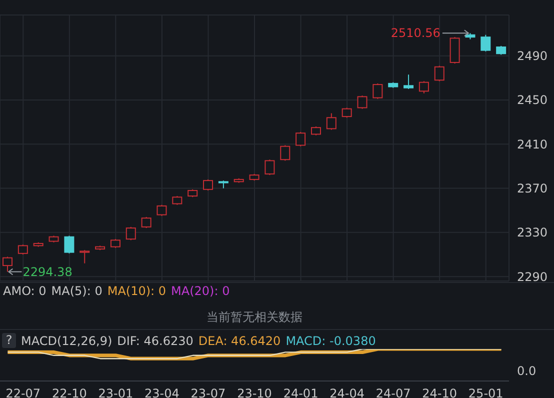 This screenshot has width=554, height=398. I want to click on text: MACD: -0.0380, so click(331, 341).